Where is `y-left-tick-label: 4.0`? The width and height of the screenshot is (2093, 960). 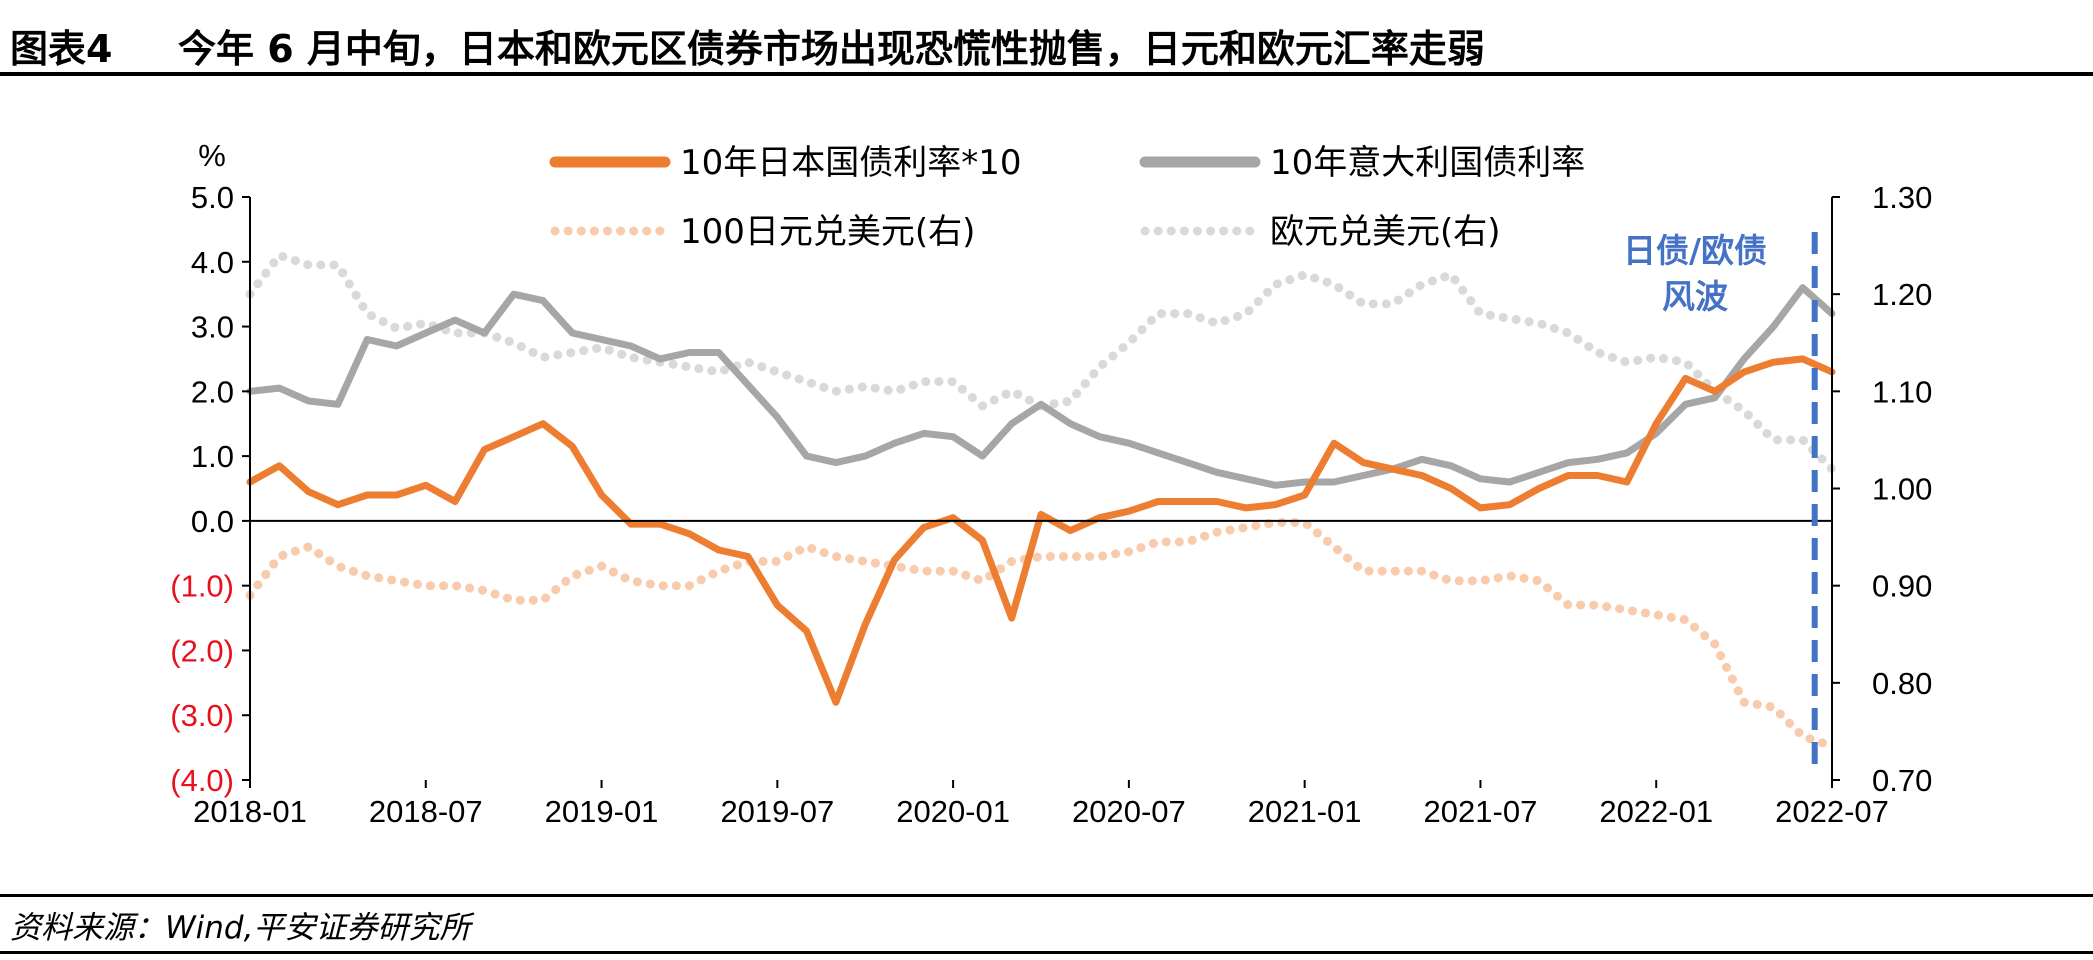
y-left-tick-label: 4.0 is located at coordinates (212, 262).